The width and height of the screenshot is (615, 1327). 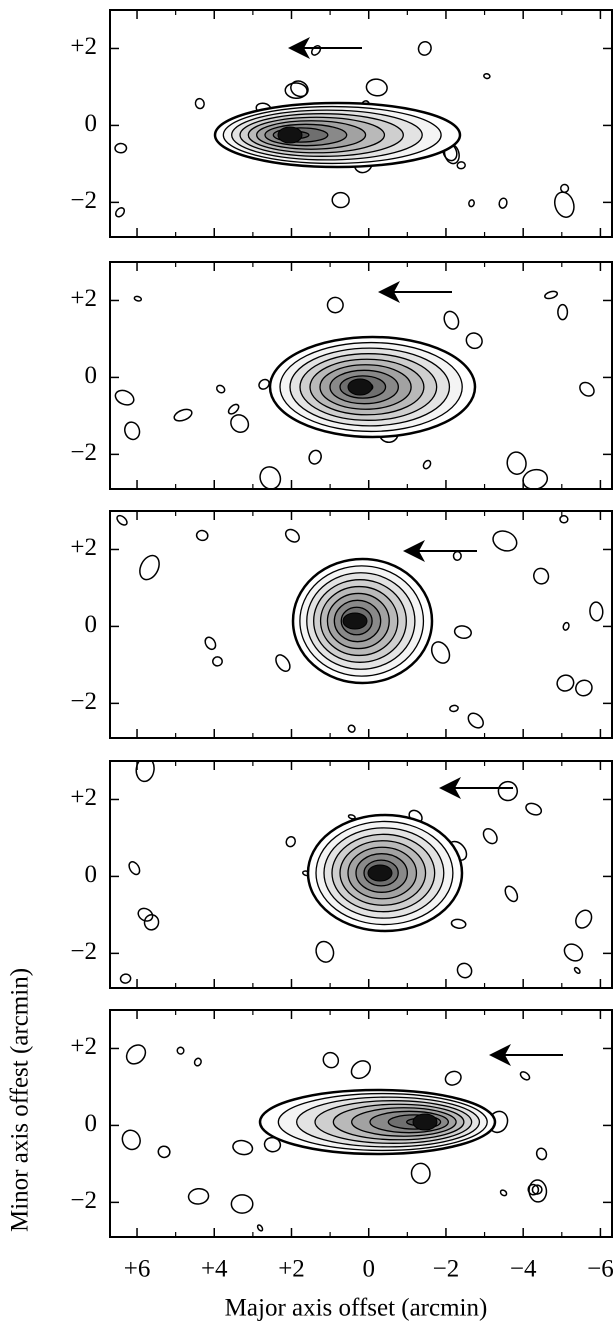 I want to click on x-tick-label: +6, so click(x=137, y=1269).